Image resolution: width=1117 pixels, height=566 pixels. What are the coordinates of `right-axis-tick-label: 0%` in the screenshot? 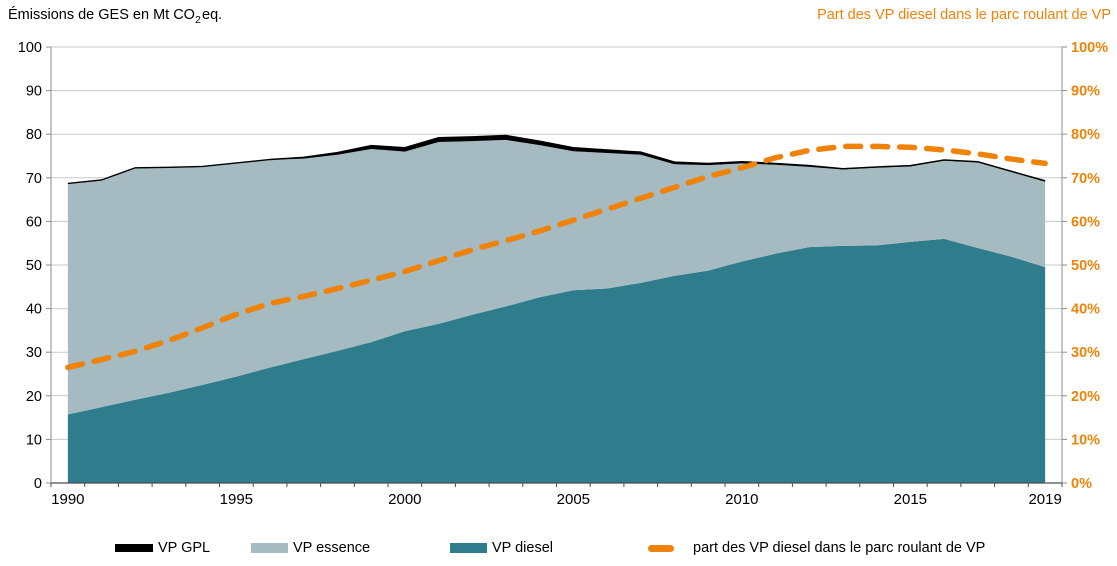 It's located at (1081, 484).